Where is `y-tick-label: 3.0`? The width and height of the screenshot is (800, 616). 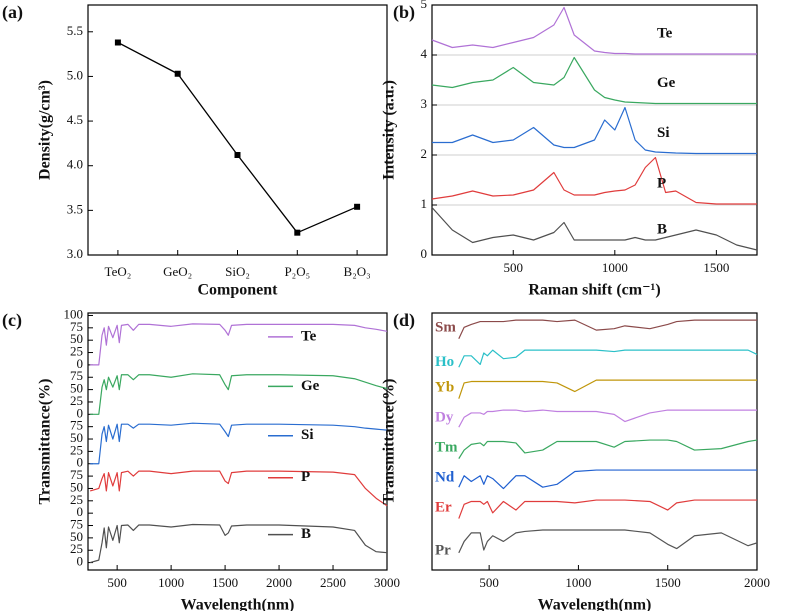
y-tick-label: 3.0 is located at coordinates (75, 253).